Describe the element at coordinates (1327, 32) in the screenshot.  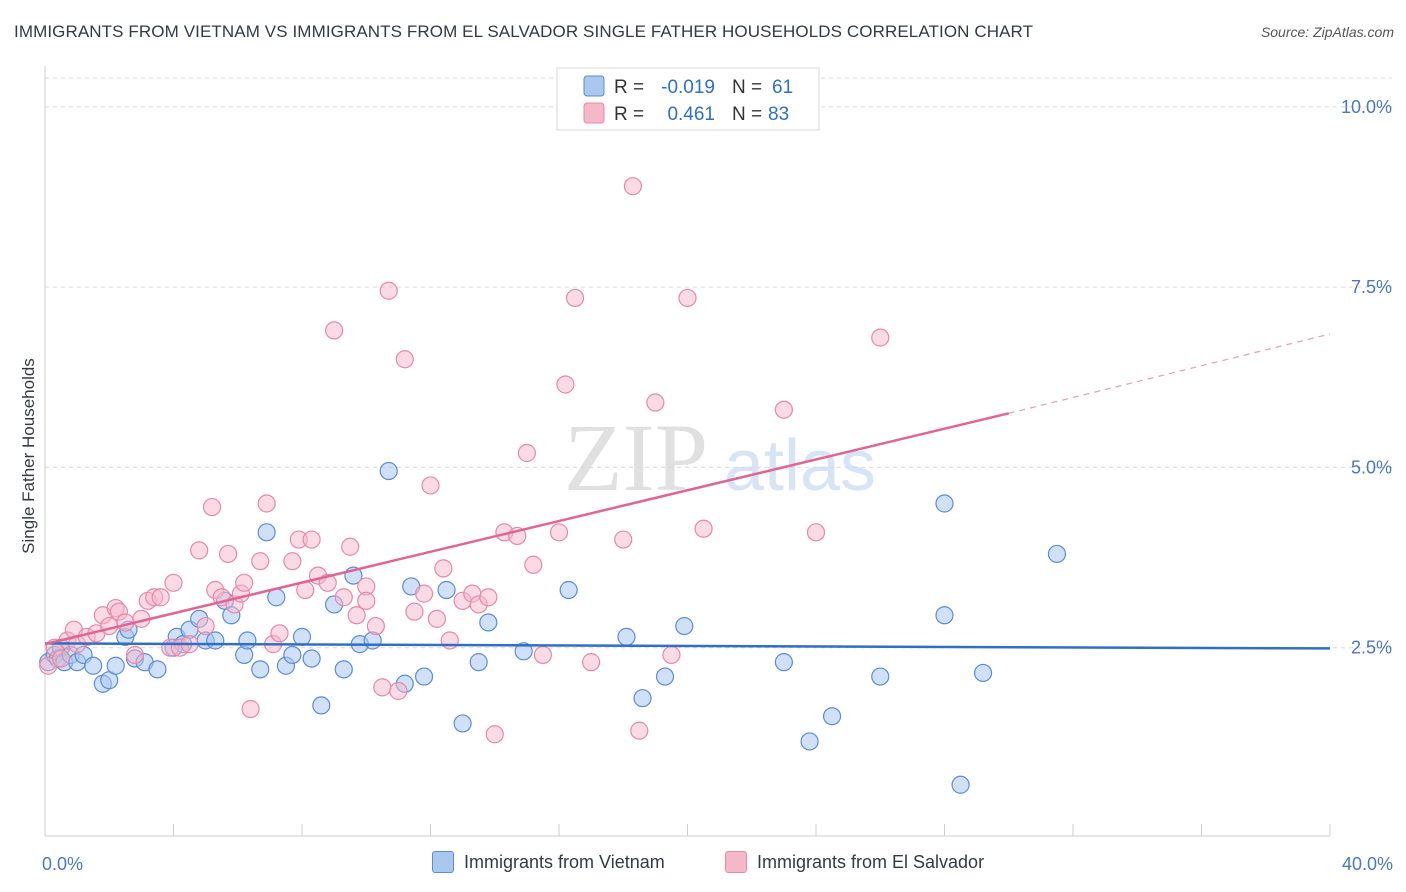
I see `chart-source: Source: ZipAtlas.com` at that location.